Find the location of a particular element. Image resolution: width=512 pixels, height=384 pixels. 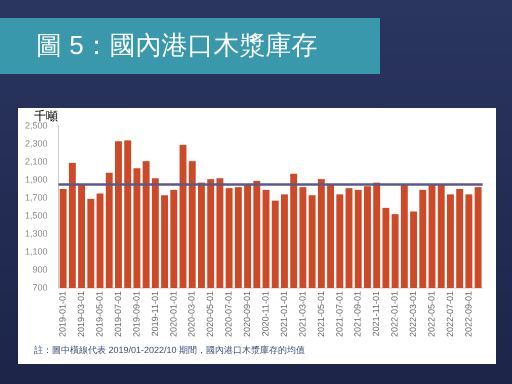

y-tick-label: 1,500 is located at coordinates (36, 215).